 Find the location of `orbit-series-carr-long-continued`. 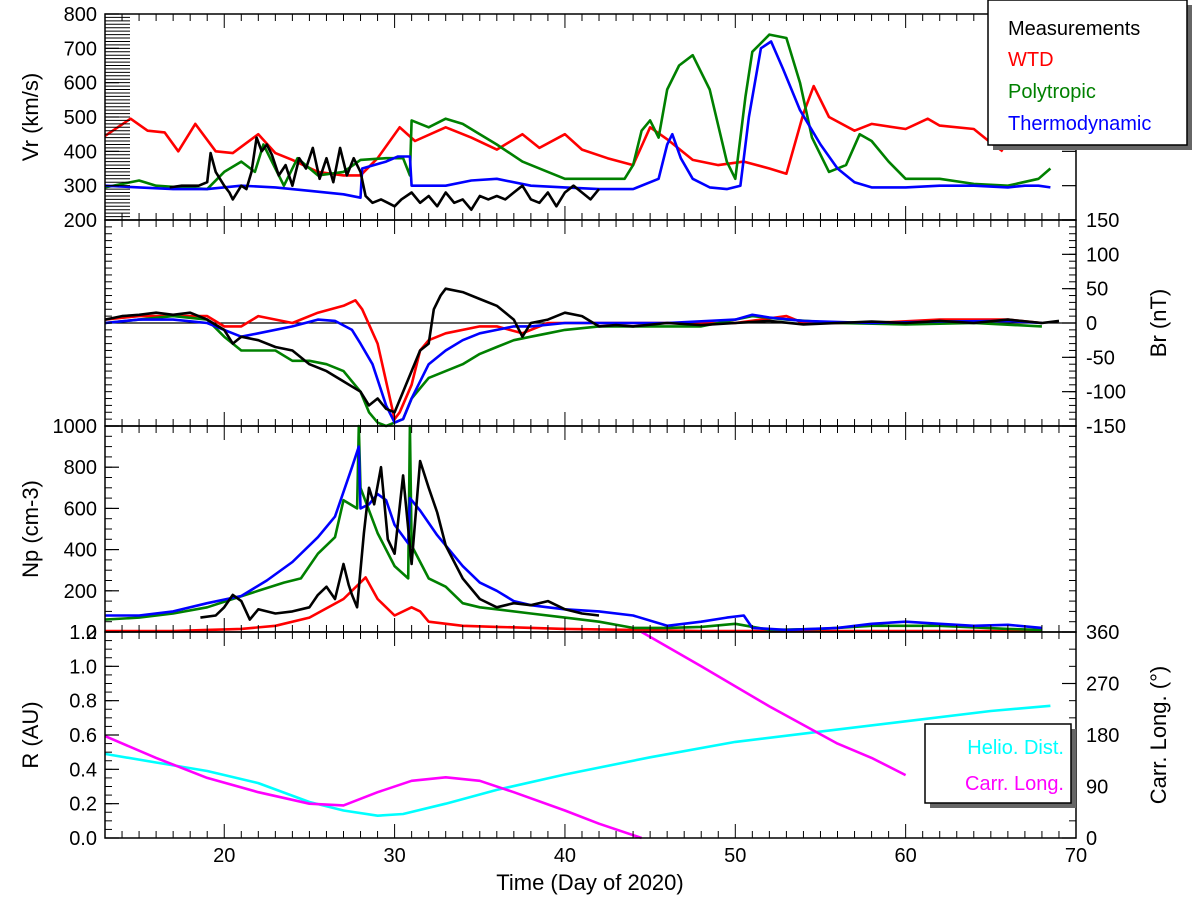

orbit-series-carr-long-continued is located at coordinates (773, 703).